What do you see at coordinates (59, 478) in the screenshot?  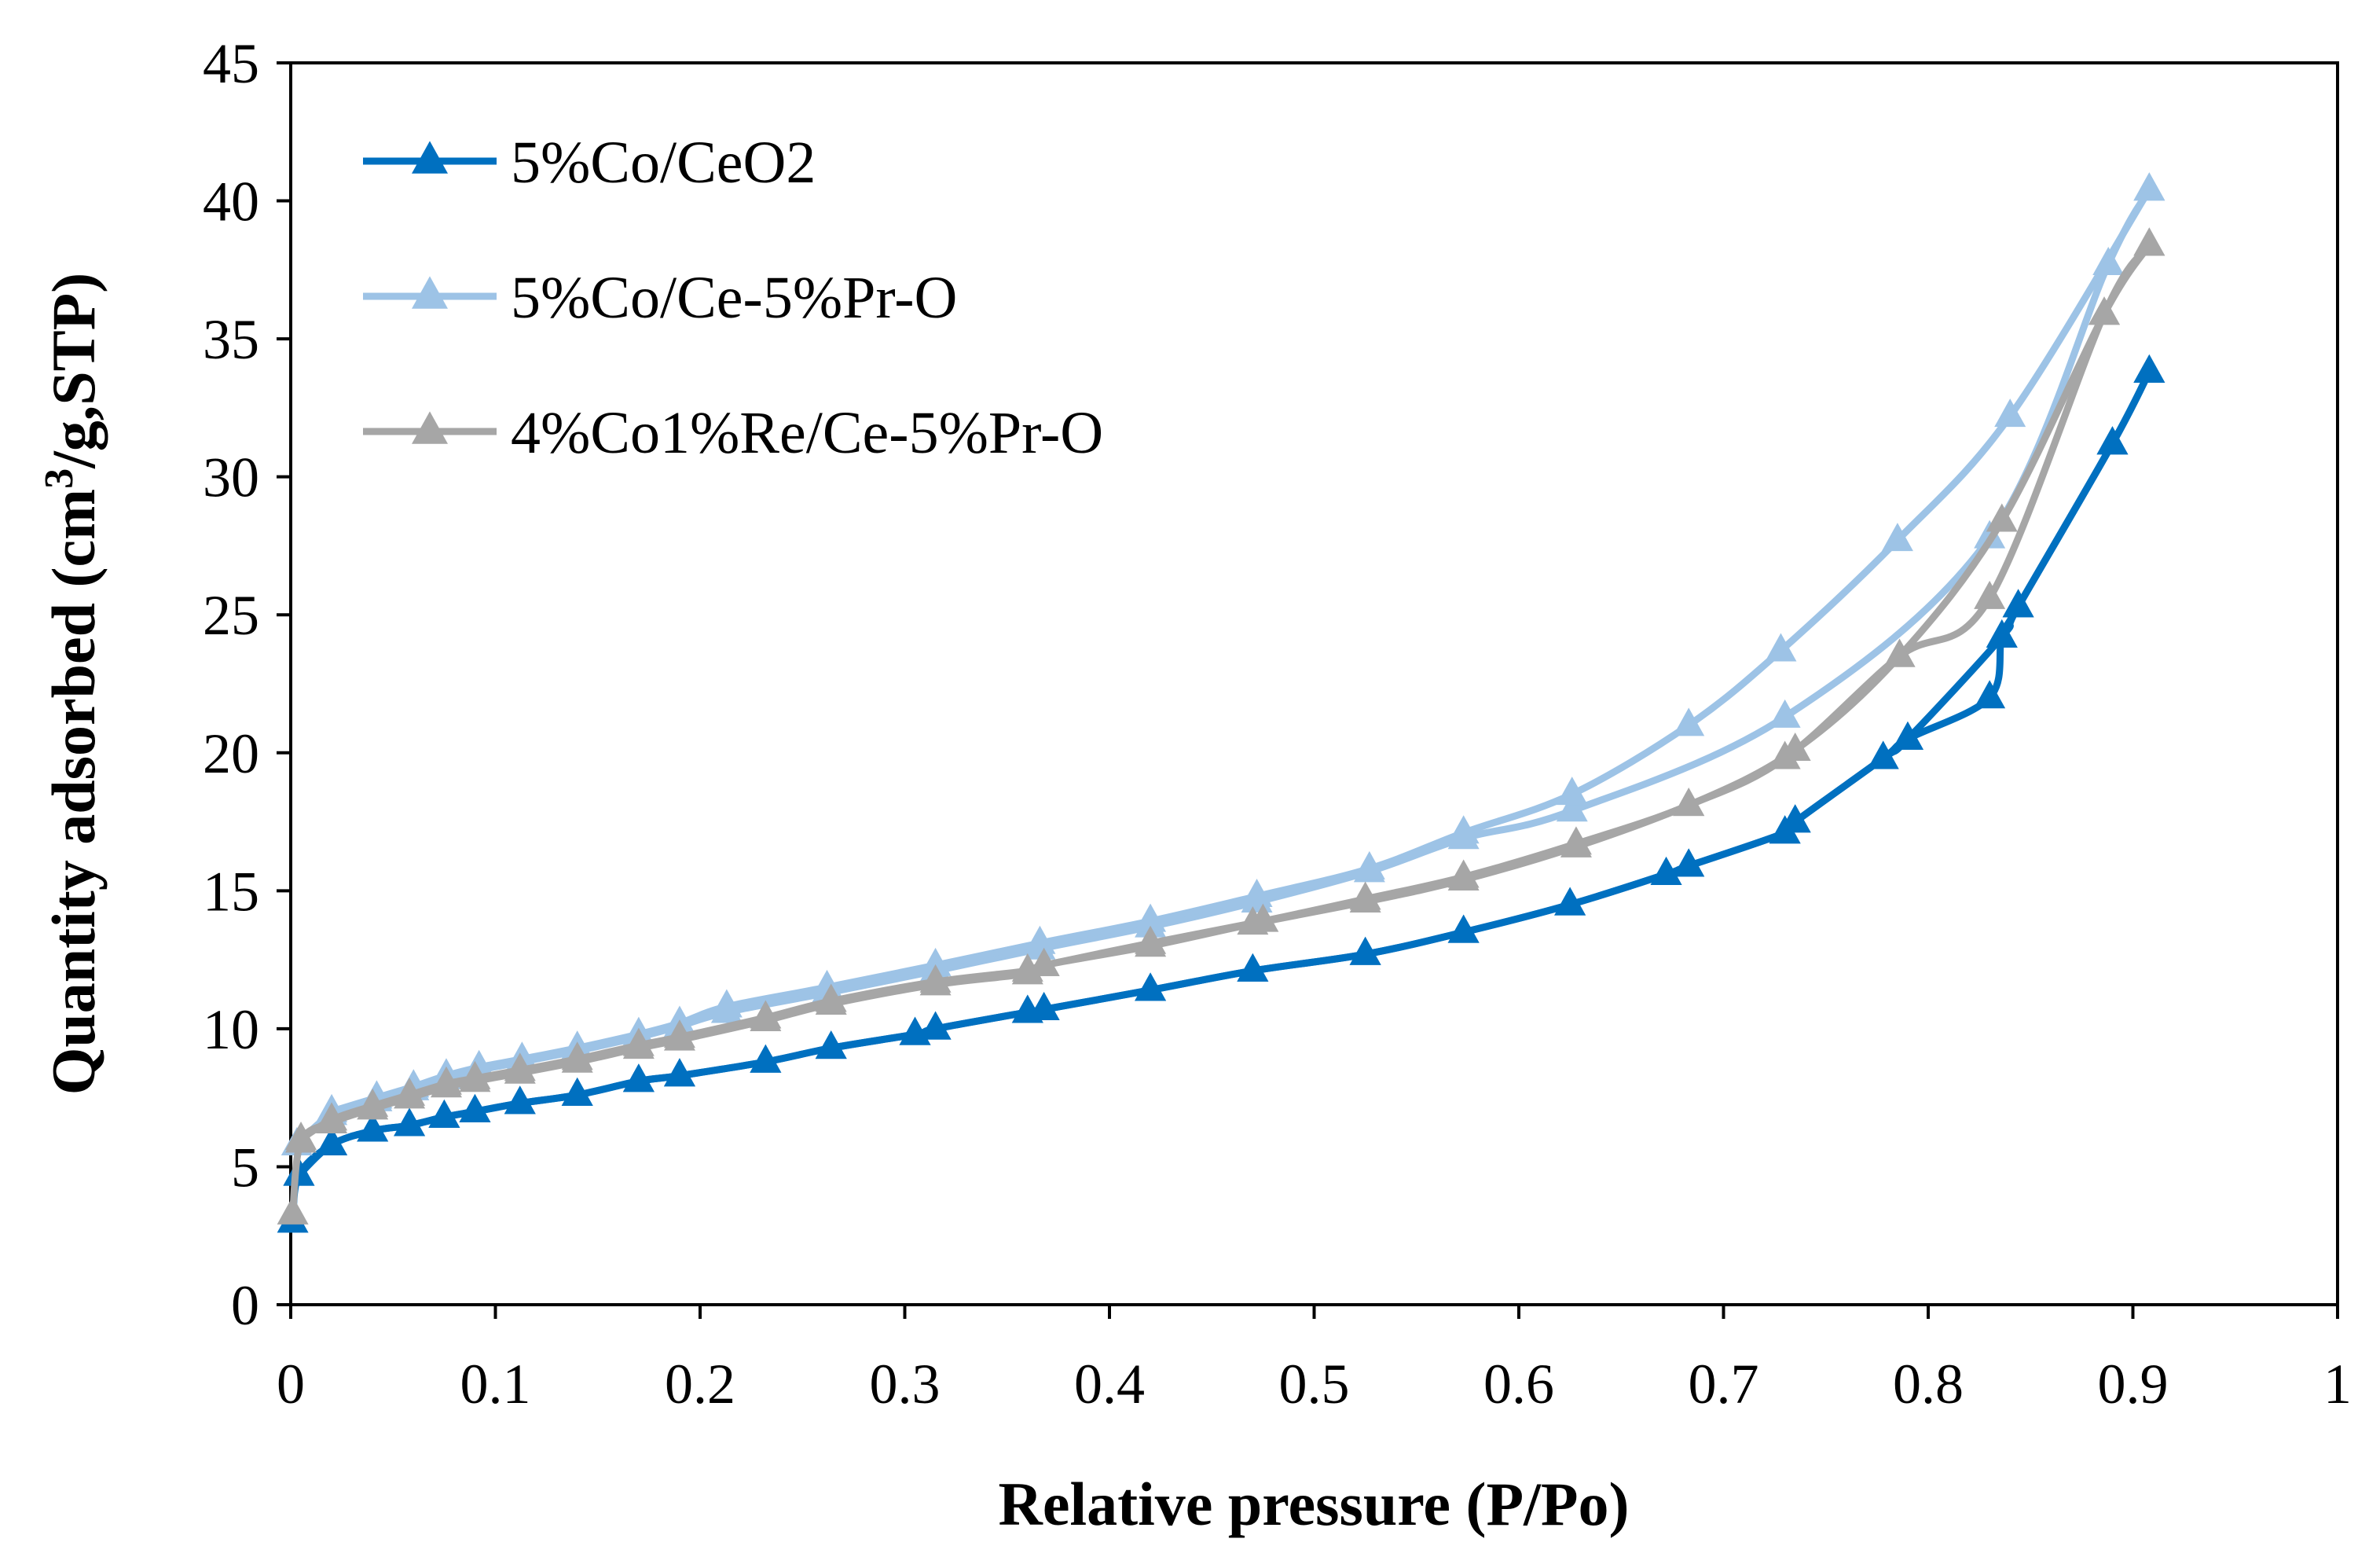 I see `y-axis-title-superscript: 3` at bounding box center [59, 478].